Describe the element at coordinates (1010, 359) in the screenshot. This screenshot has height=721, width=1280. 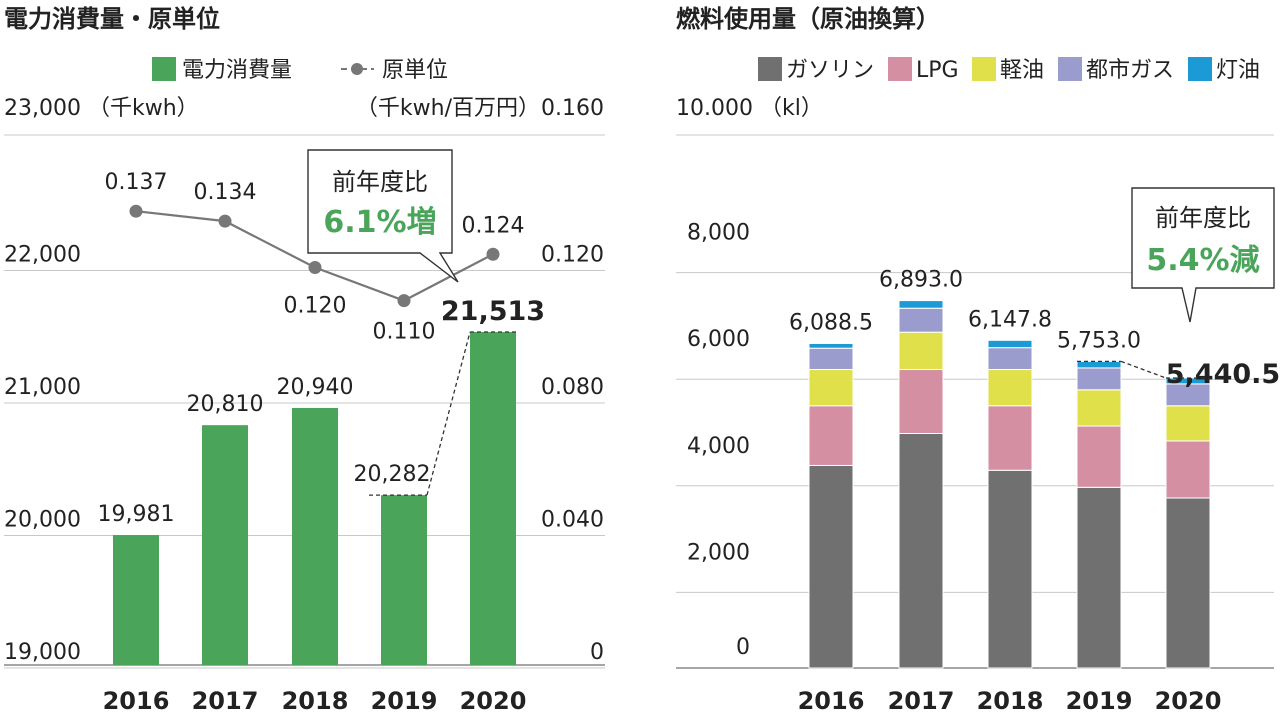
I see `fuel-seg-都市ガス-2018` at that location.